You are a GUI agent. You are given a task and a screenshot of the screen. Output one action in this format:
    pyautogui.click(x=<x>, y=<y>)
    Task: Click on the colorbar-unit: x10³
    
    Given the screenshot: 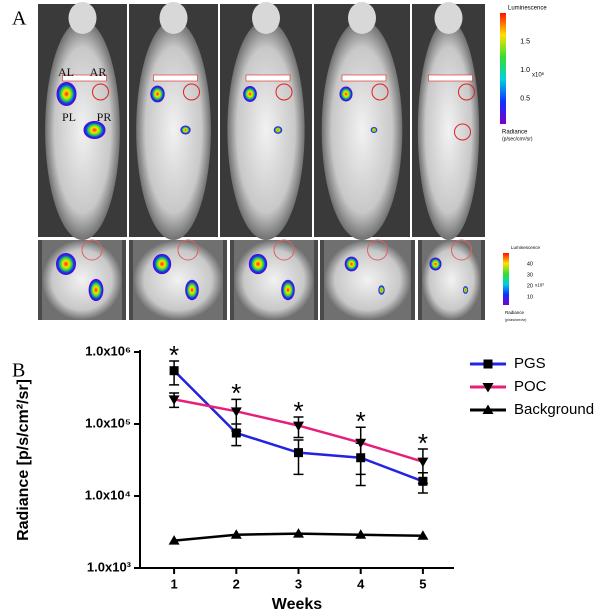 What is the action you would take?
    pyautogui.click(x=539, y=285)
    